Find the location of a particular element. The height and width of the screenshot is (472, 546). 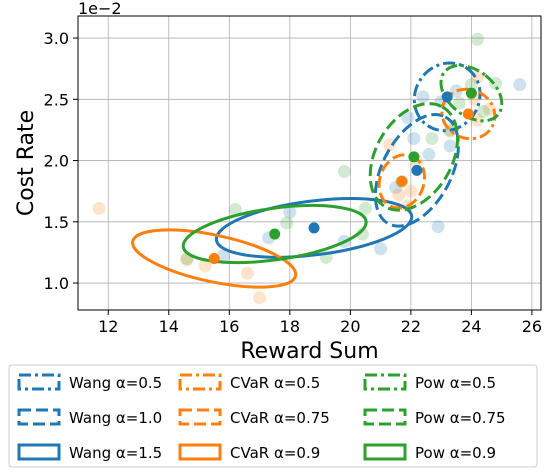

x-tick-label: 16 is located at coordinates (229, 326).